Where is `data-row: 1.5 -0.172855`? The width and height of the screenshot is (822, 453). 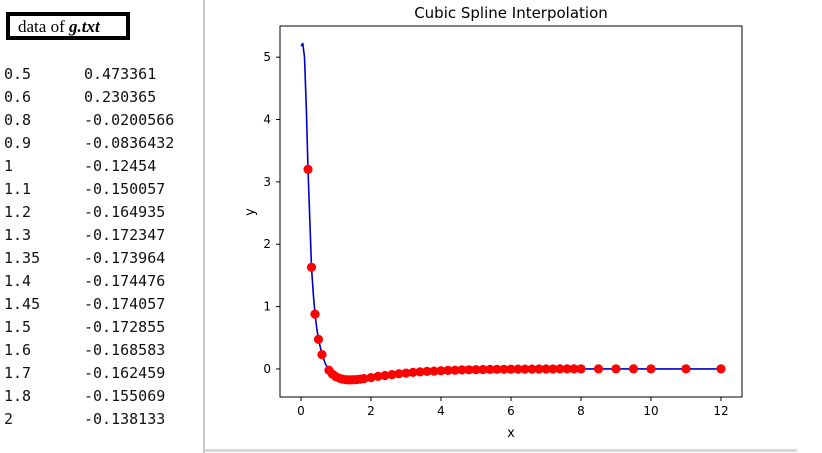 data-row: 1.5 -0.172855 is located at coordinates (89, 327).